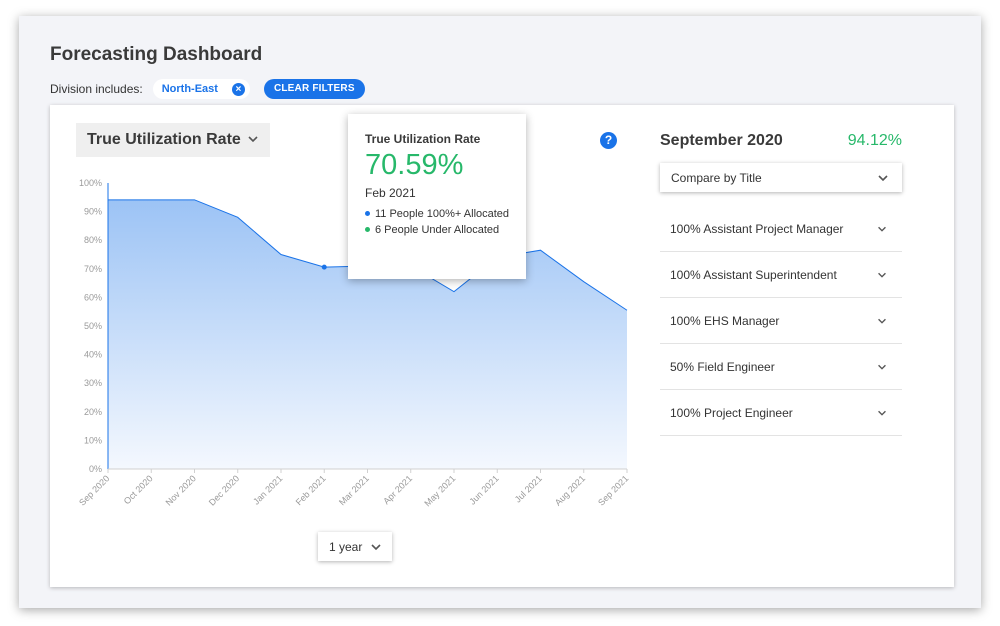 The width and height of the screenshot is (1000, 626). Describe the element at coordinates (442, 214) in the screenshot. I see `tooltip-item-text: 11 People 100%+ Allocated` at that location.